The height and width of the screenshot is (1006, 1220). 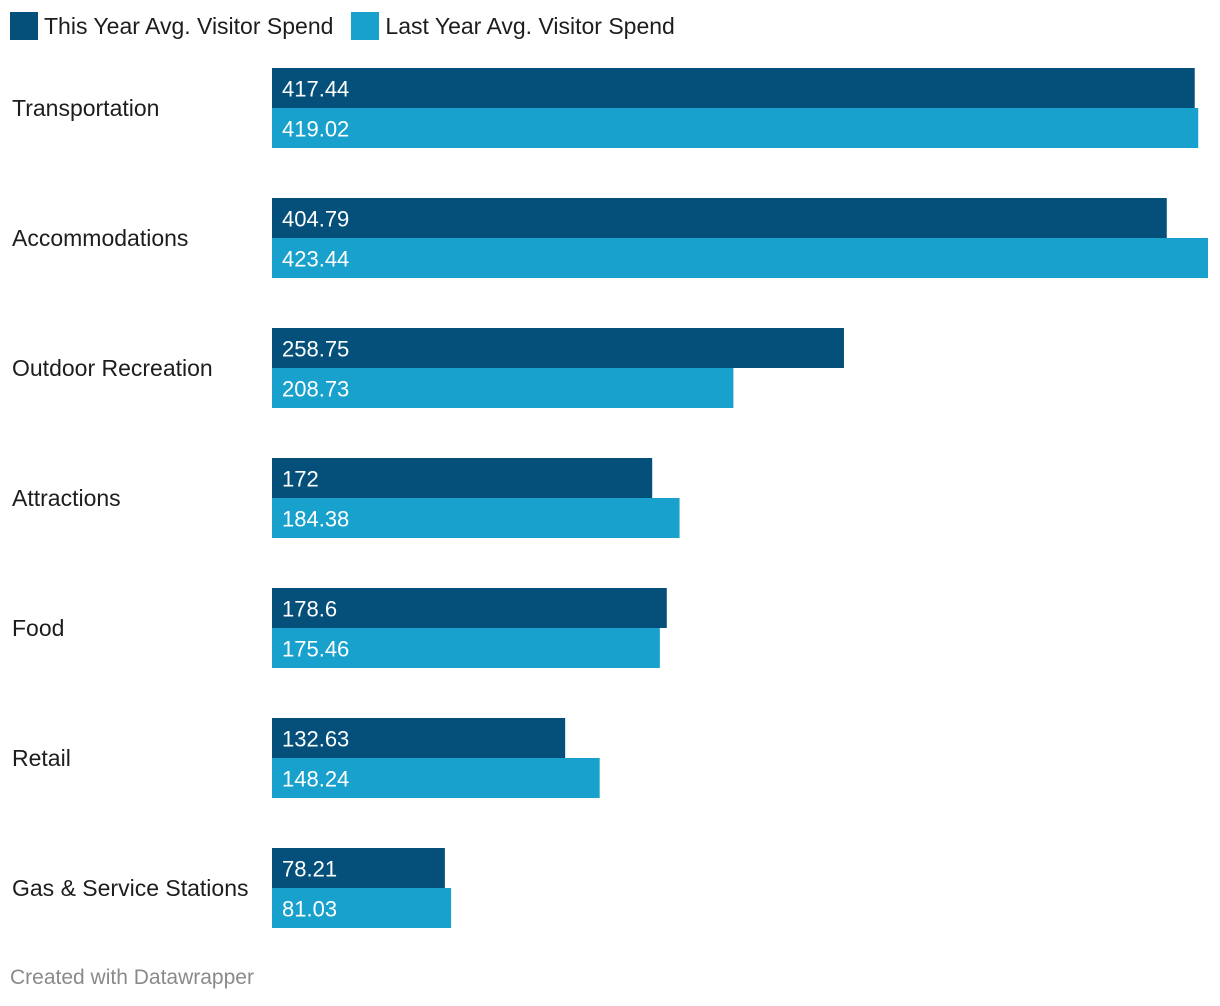 What do you see at coordinates (735, 128) in the screenshot?
I see `bar-last-year-transportation` at bounding box center [735, 128].